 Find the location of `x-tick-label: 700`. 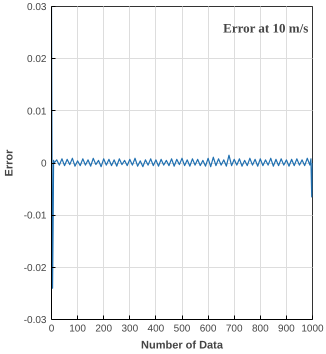

x-tick-label: 700 is located at coordinates (234, 329).